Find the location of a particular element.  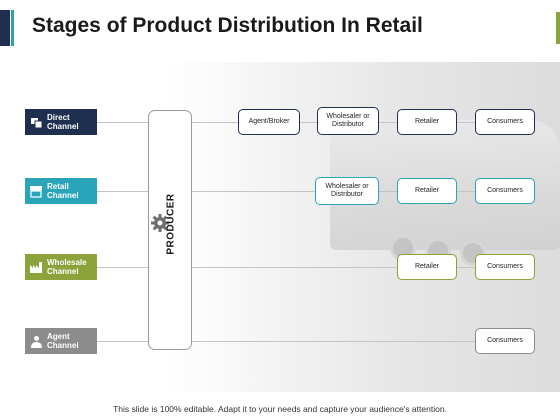

accent-bar-left-teal is located at coordinates (12, 28).